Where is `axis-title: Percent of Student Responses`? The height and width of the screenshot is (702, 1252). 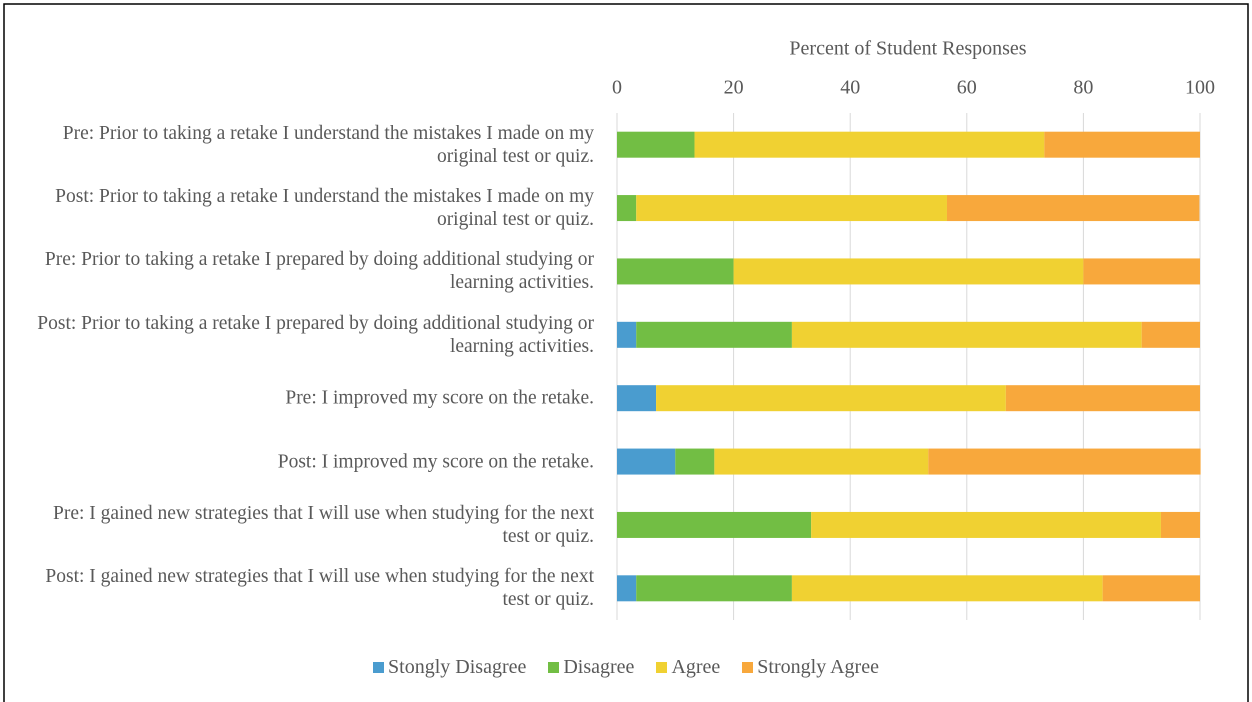 axis-title: Percent of Student Responses is located at coordinates (907, 49).